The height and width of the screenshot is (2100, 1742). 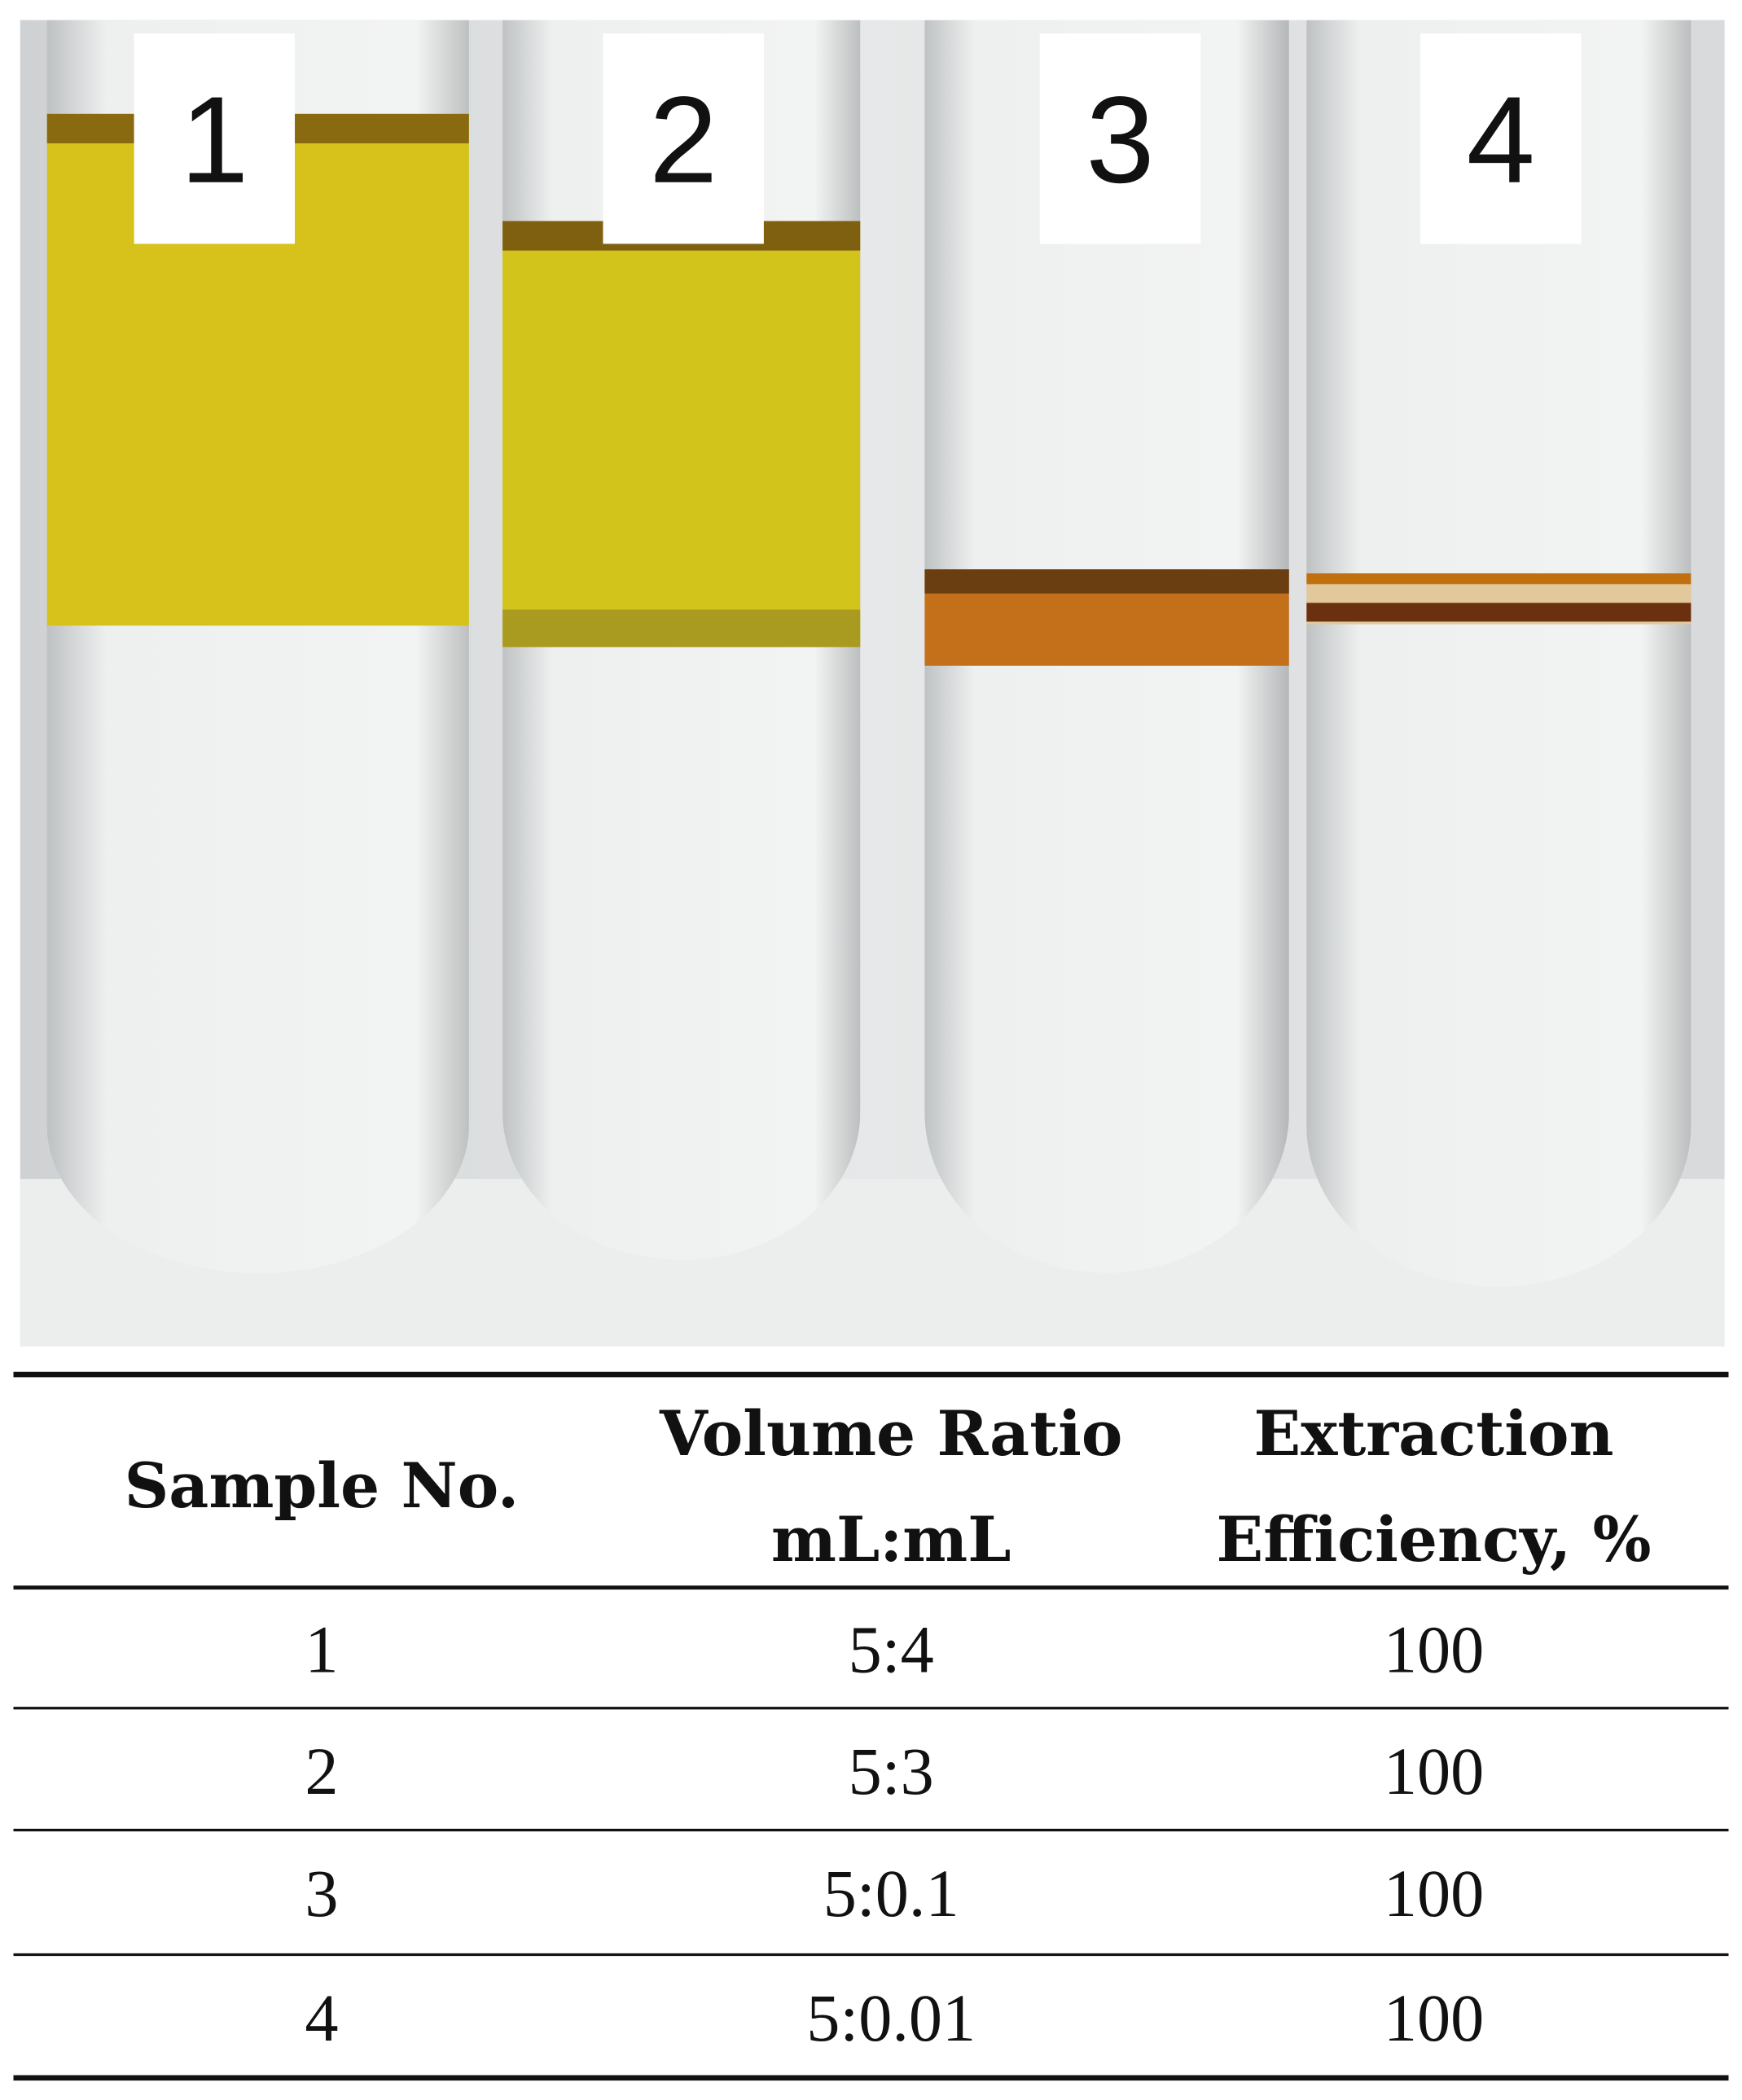 I want to click on table-cell: 2, so click(x=321, y=1771).